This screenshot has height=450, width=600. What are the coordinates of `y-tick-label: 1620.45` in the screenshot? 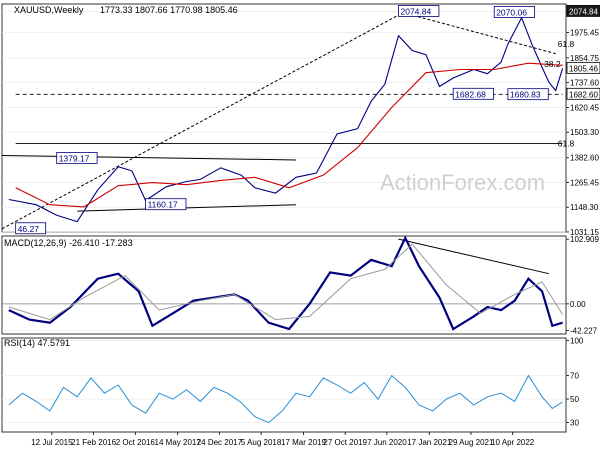 It's located at (584, 107).